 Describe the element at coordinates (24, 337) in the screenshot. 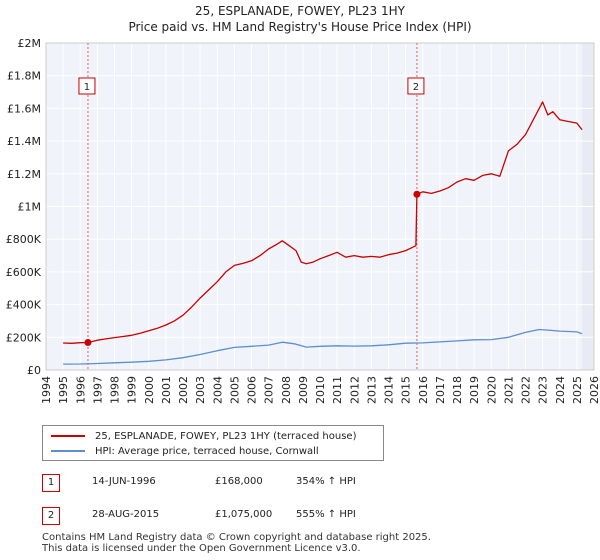

I see `y-tick-label: £200K` at that location.